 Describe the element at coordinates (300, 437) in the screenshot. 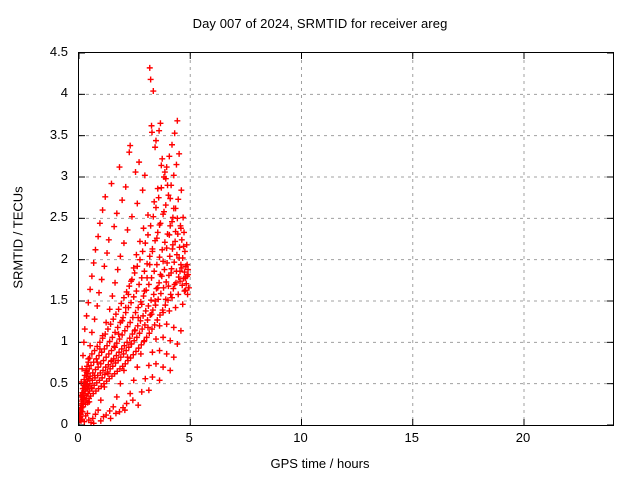

I see `x-axis-tick-label: 10` at that location.